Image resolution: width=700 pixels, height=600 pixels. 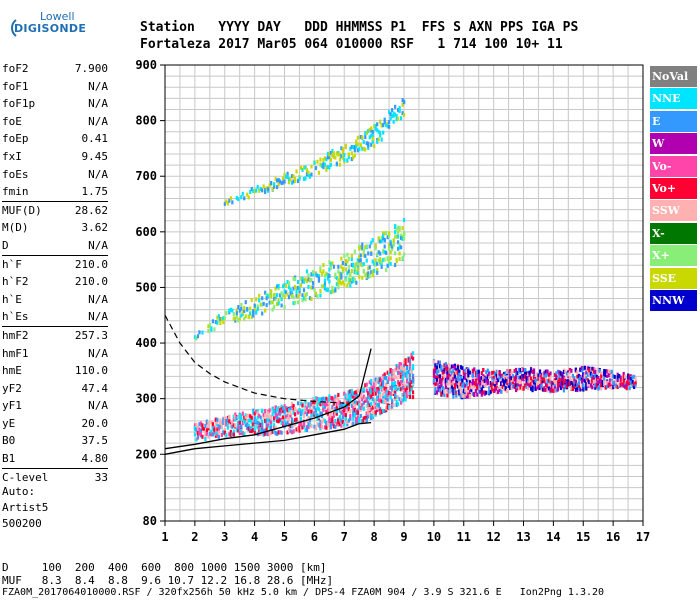 I want to click on x-tick-label: 5, so click(x=284, y=537).